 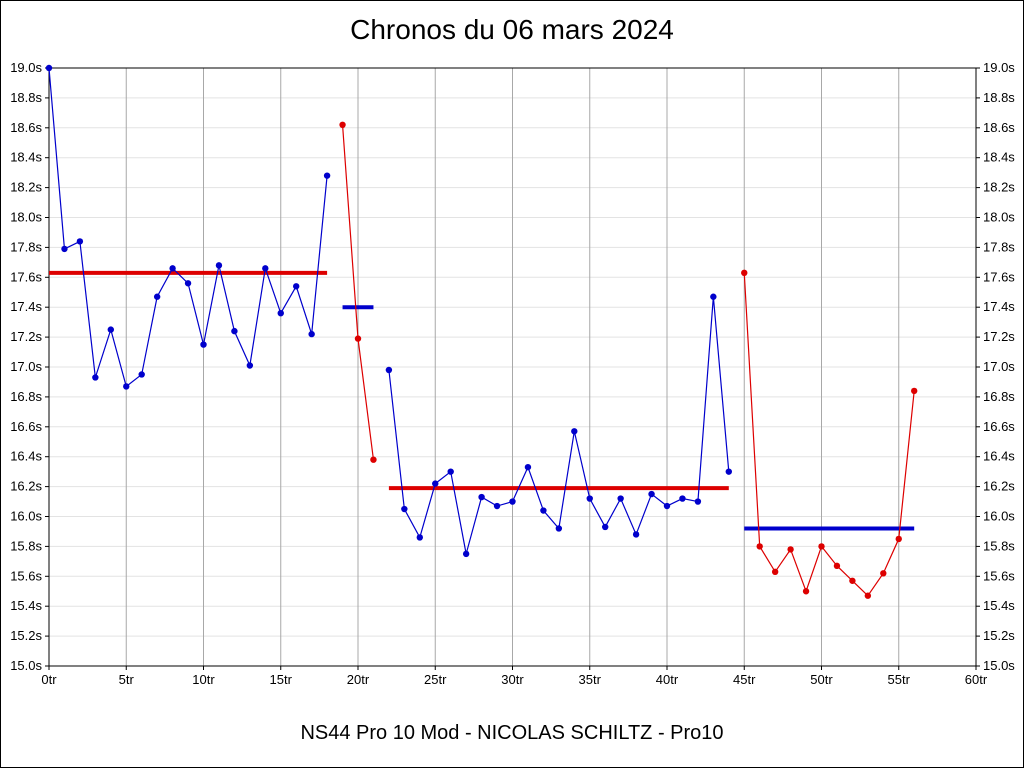 I want to click on y-tick-label-right: 15.8s, so click(x=999, y=545).